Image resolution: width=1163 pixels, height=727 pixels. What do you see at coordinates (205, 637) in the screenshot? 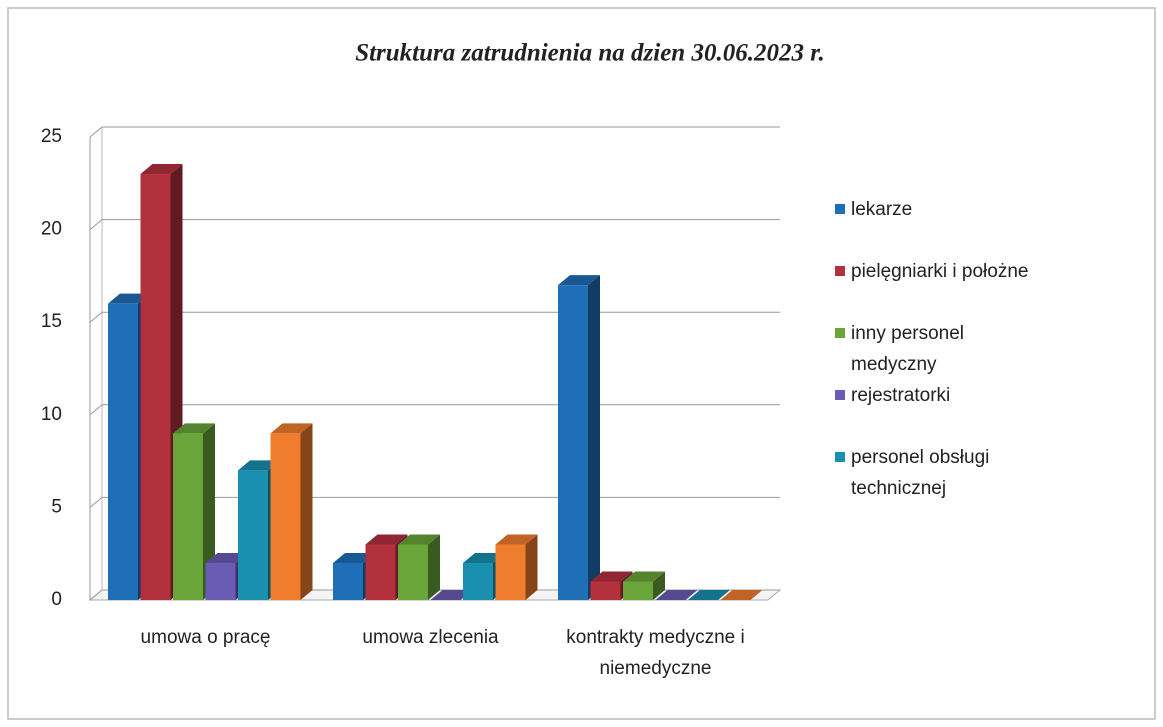
I see `x-tick-label: umowa o pracę` at bounding box center [205, 637].